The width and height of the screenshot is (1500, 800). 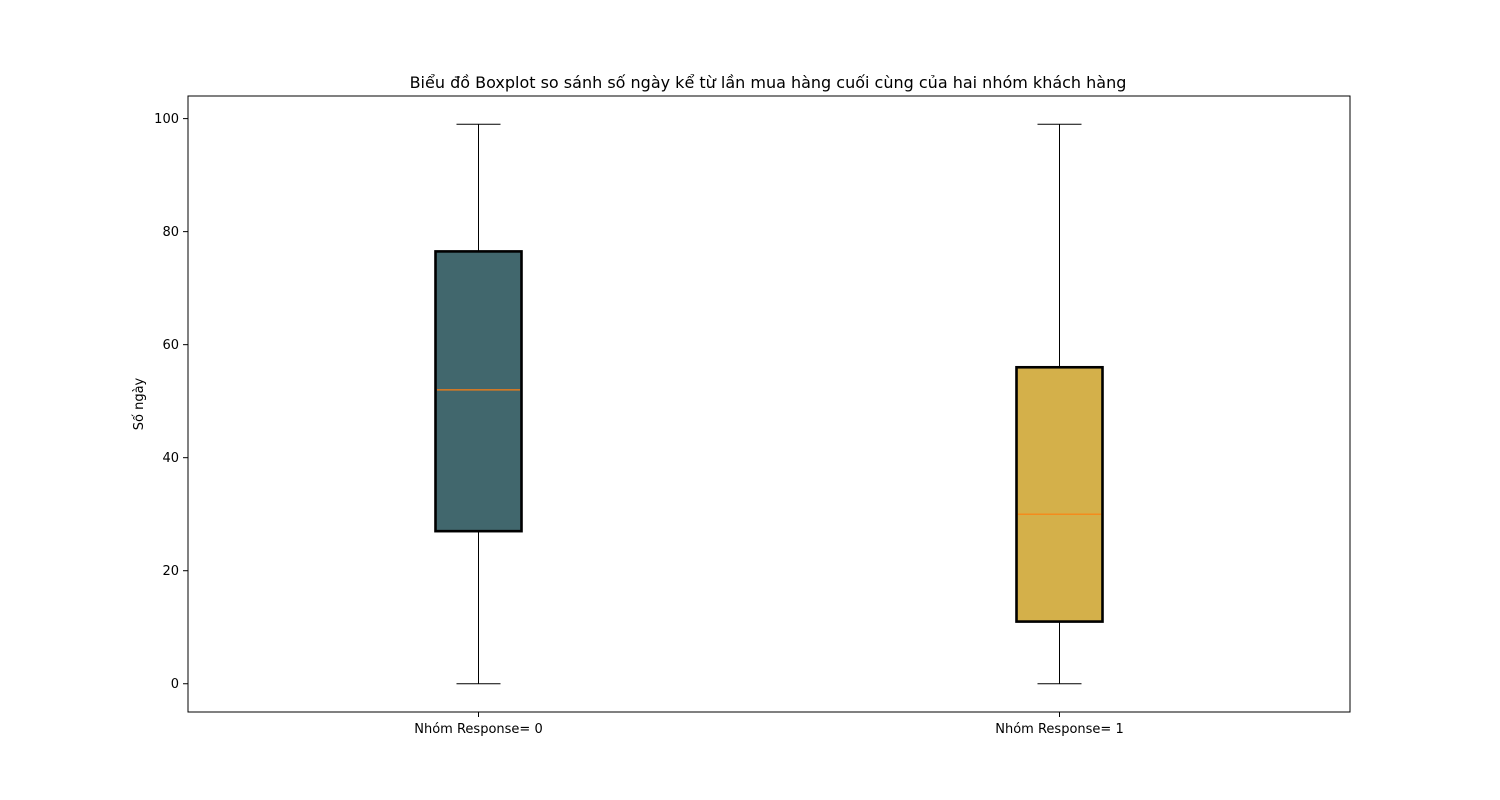 What do you see at coordinates (1059, 729) in the screenshot?
I see `x-tick-label: Nhóm Response= 1` at bounding box center [1059, 729].